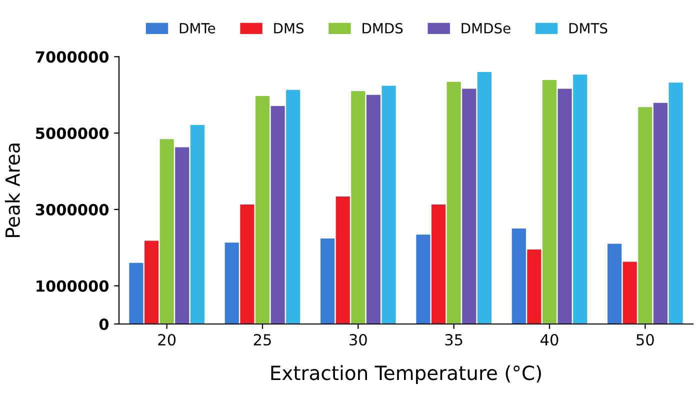 The image size is (700, 405). I want to click on y-axis-title: Peak Area, so click(12, 190).